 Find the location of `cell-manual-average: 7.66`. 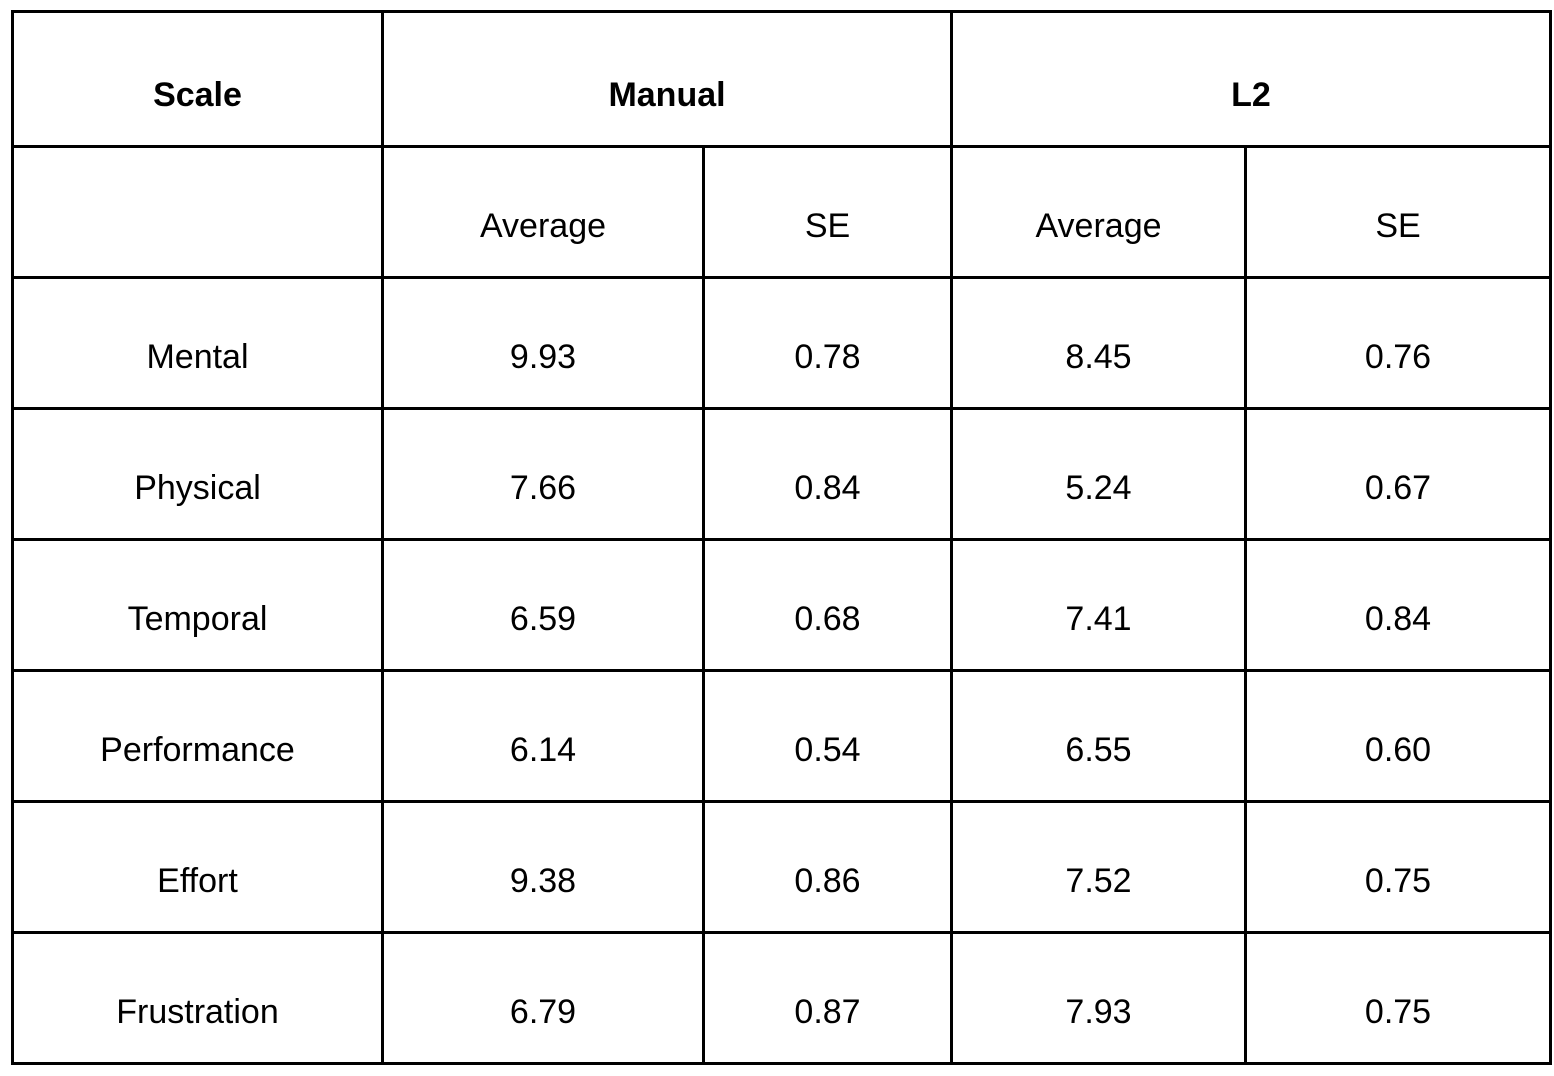

cell-manual-average: 7.66 is located at coordinates (543, 474).